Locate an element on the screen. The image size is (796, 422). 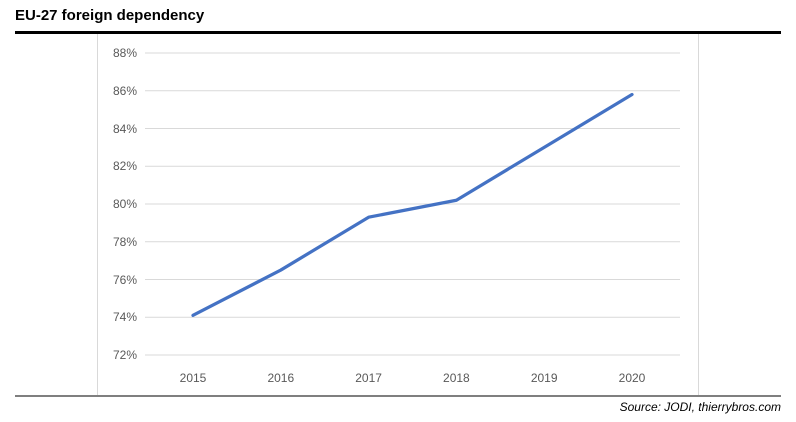
chart-title: EU-27 foreign dependency is located at coordinates (110, 15).